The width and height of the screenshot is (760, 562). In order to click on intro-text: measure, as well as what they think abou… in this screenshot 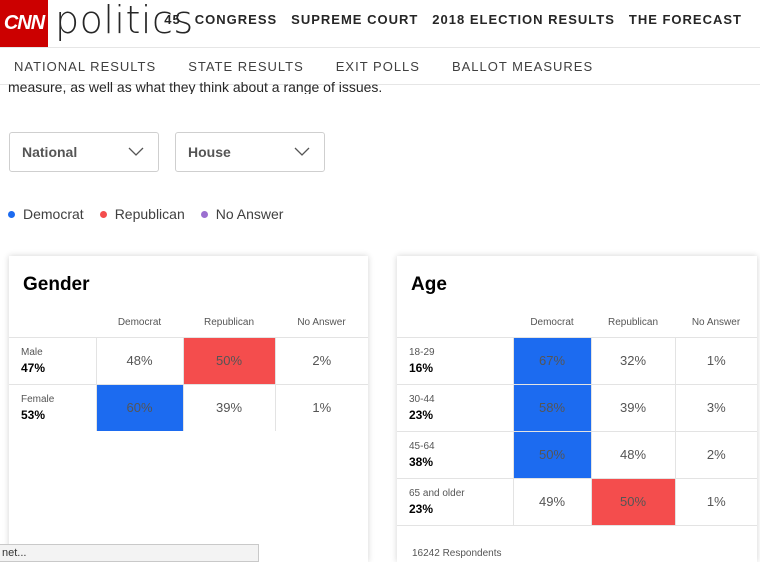, I will do `click(195, 87)`.